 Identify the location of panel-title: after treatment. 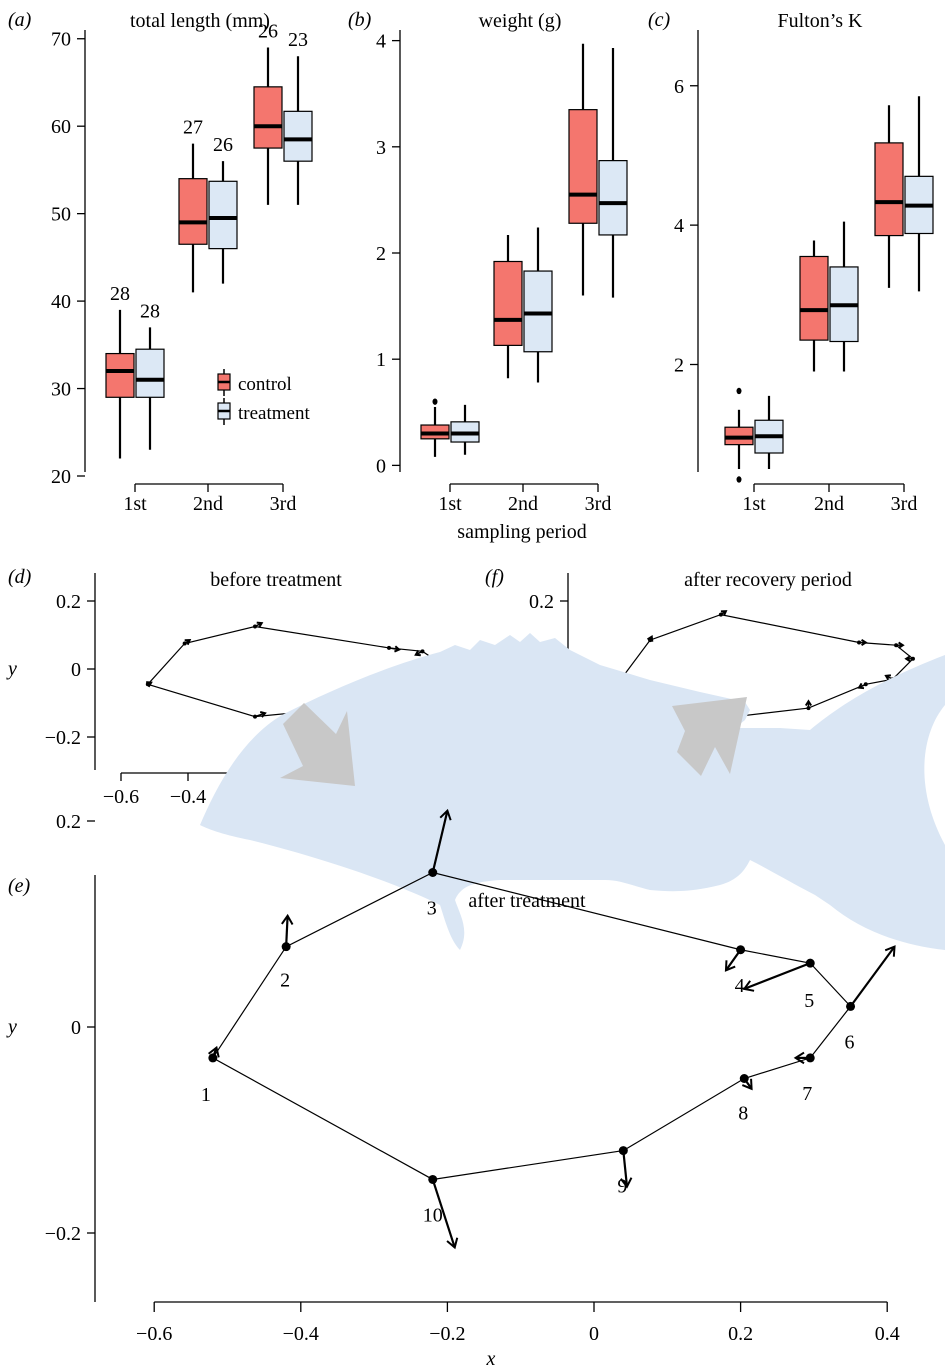
(527, 901).